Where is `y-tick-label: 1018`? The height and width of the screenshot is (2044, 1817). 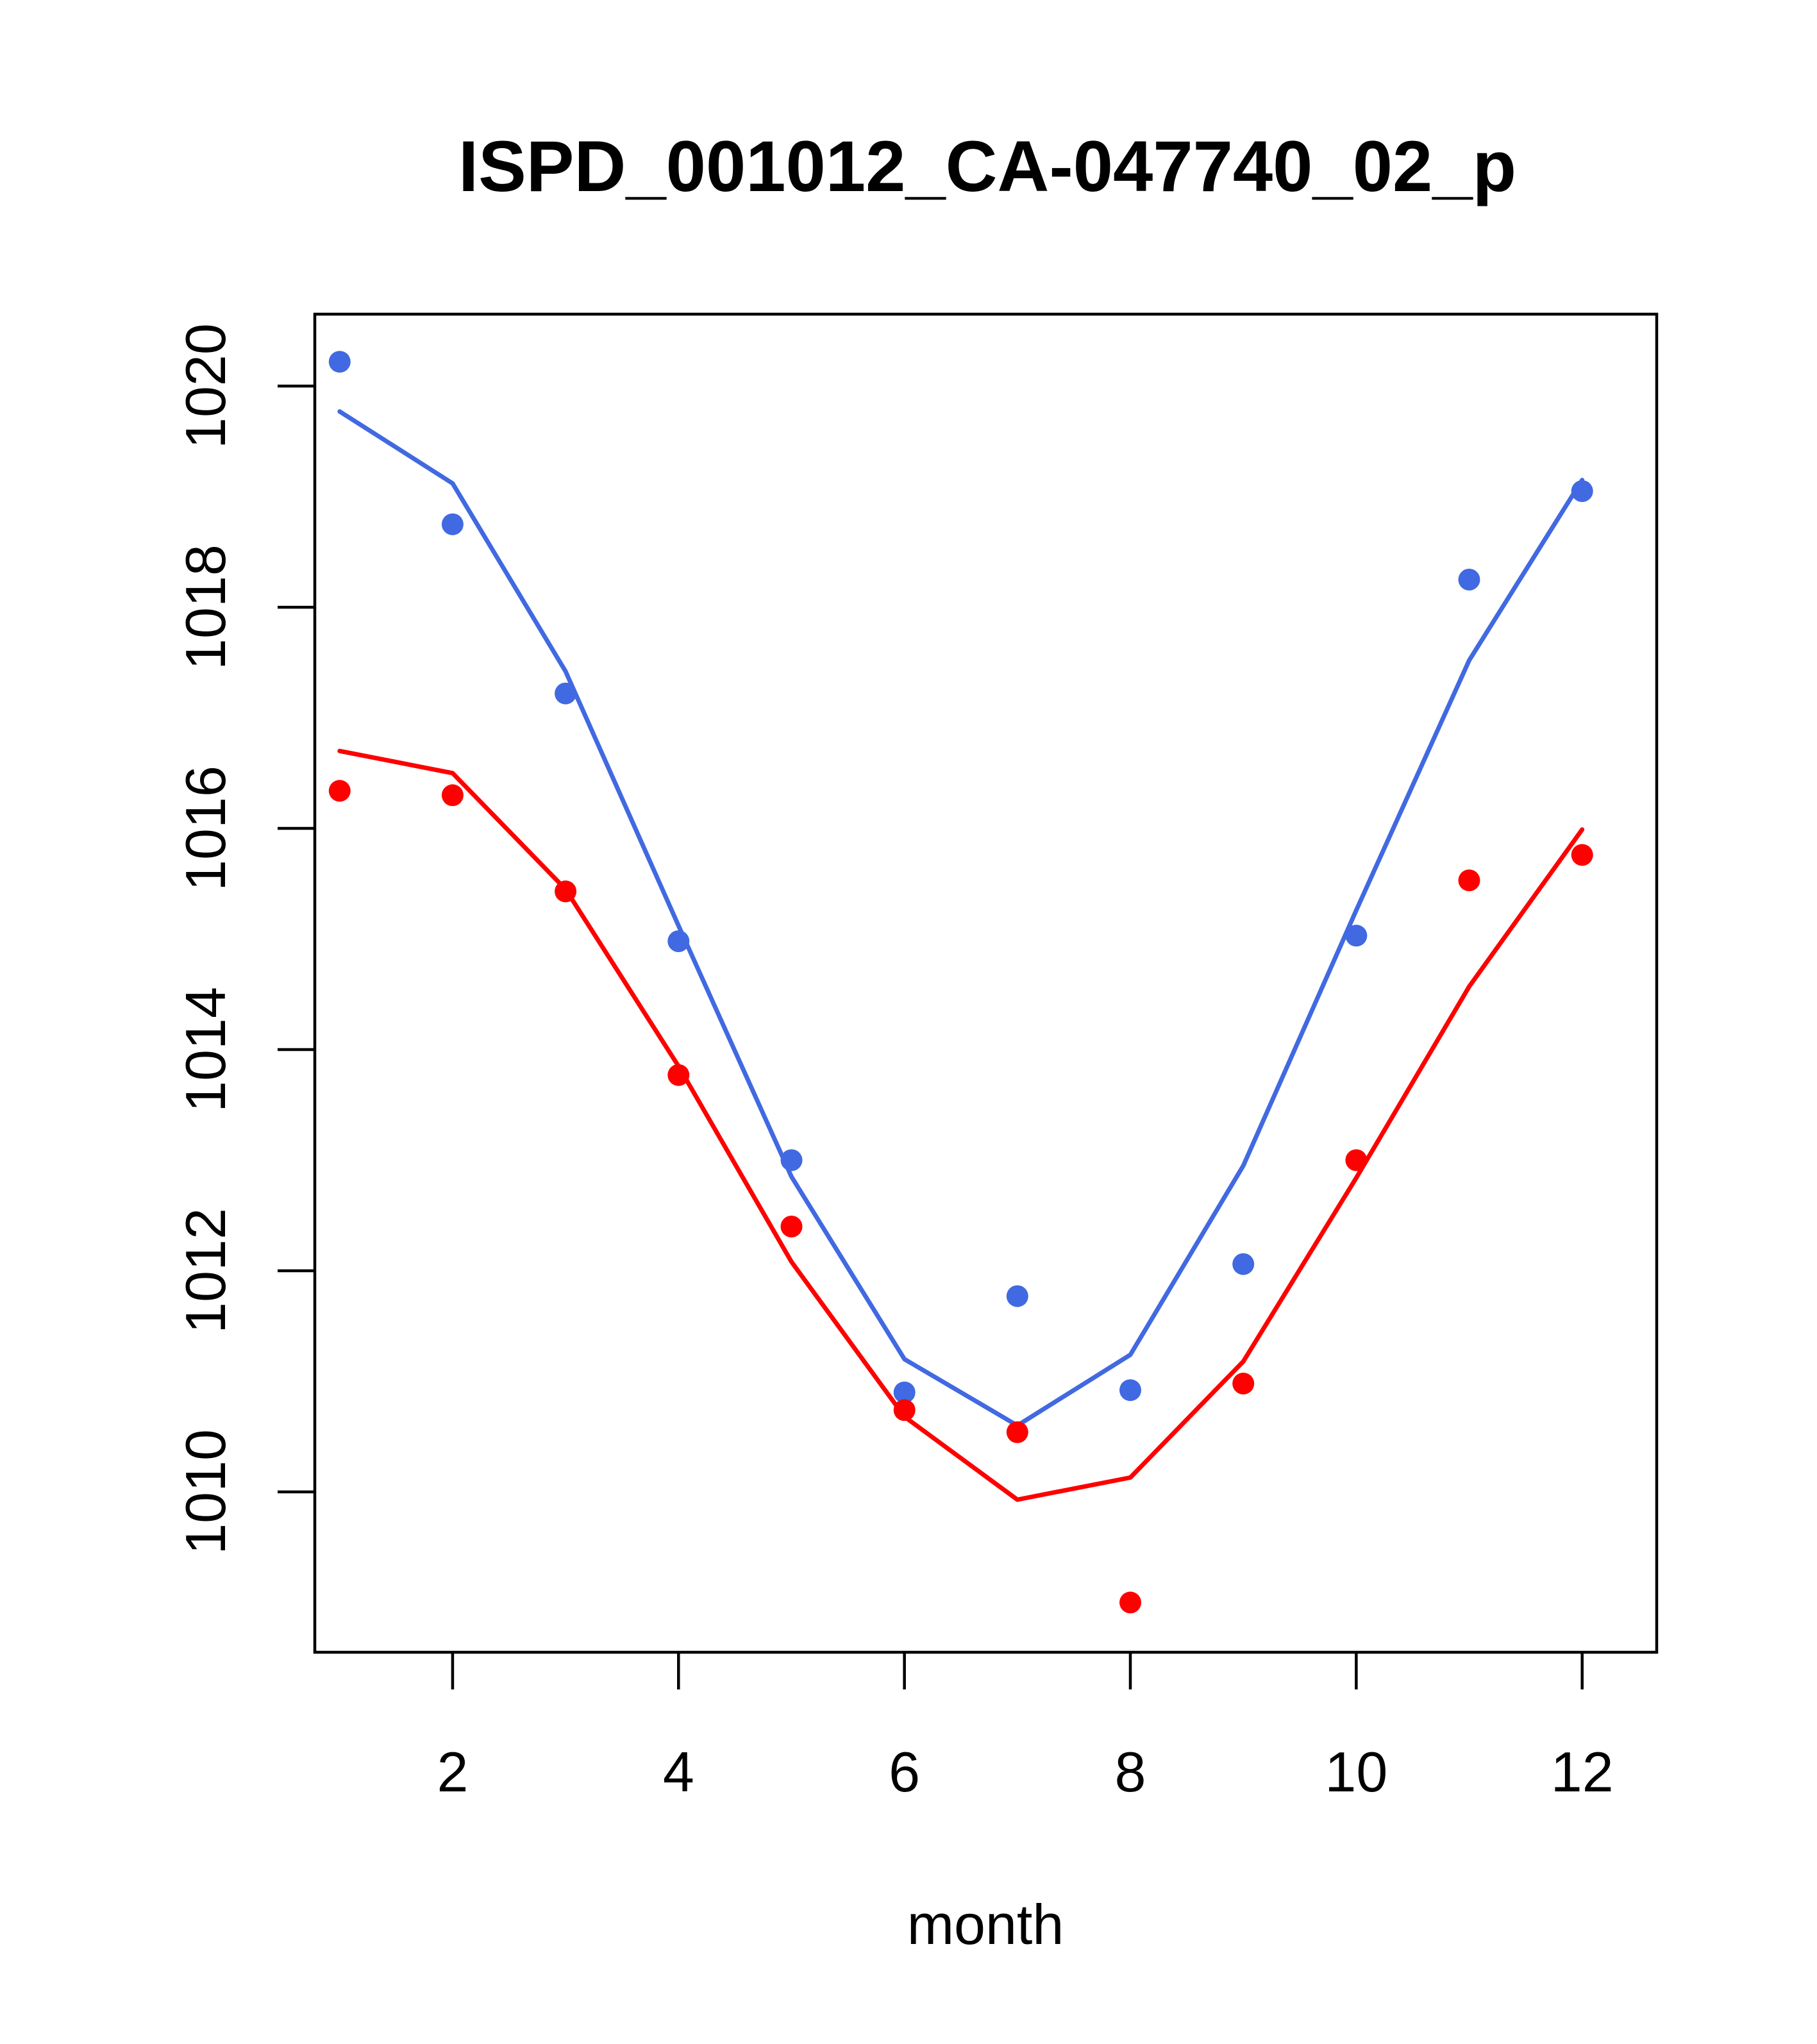
y-tick-label: 1018 is located at coordinates (205, 607).